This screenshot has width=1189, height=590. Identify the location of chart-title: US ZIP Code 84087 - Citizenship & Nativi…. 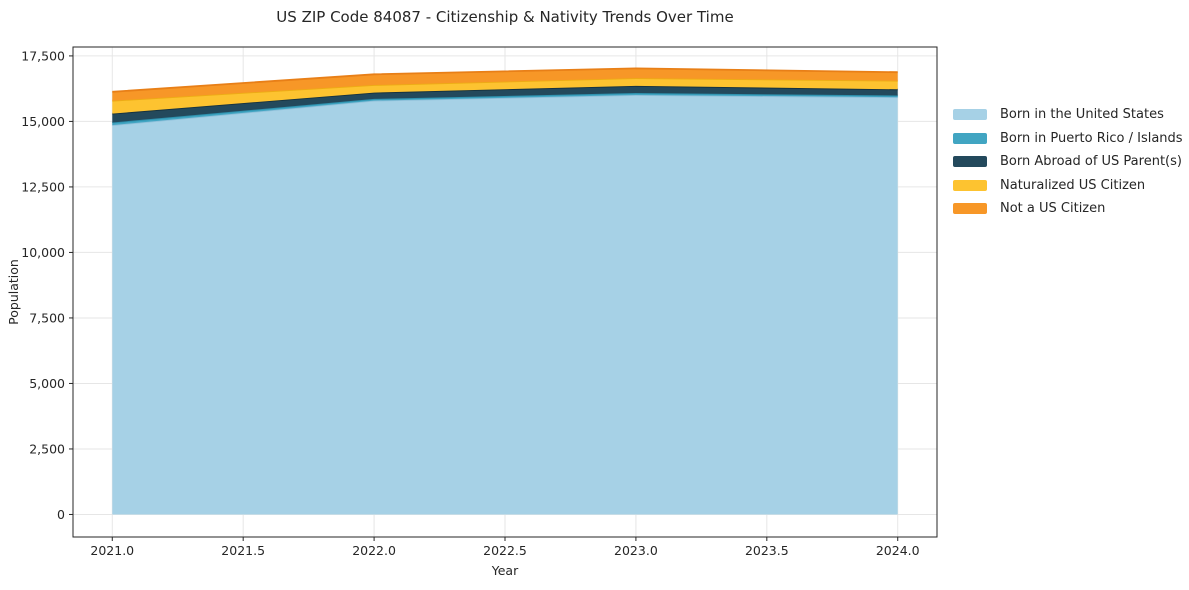
(505, 17).